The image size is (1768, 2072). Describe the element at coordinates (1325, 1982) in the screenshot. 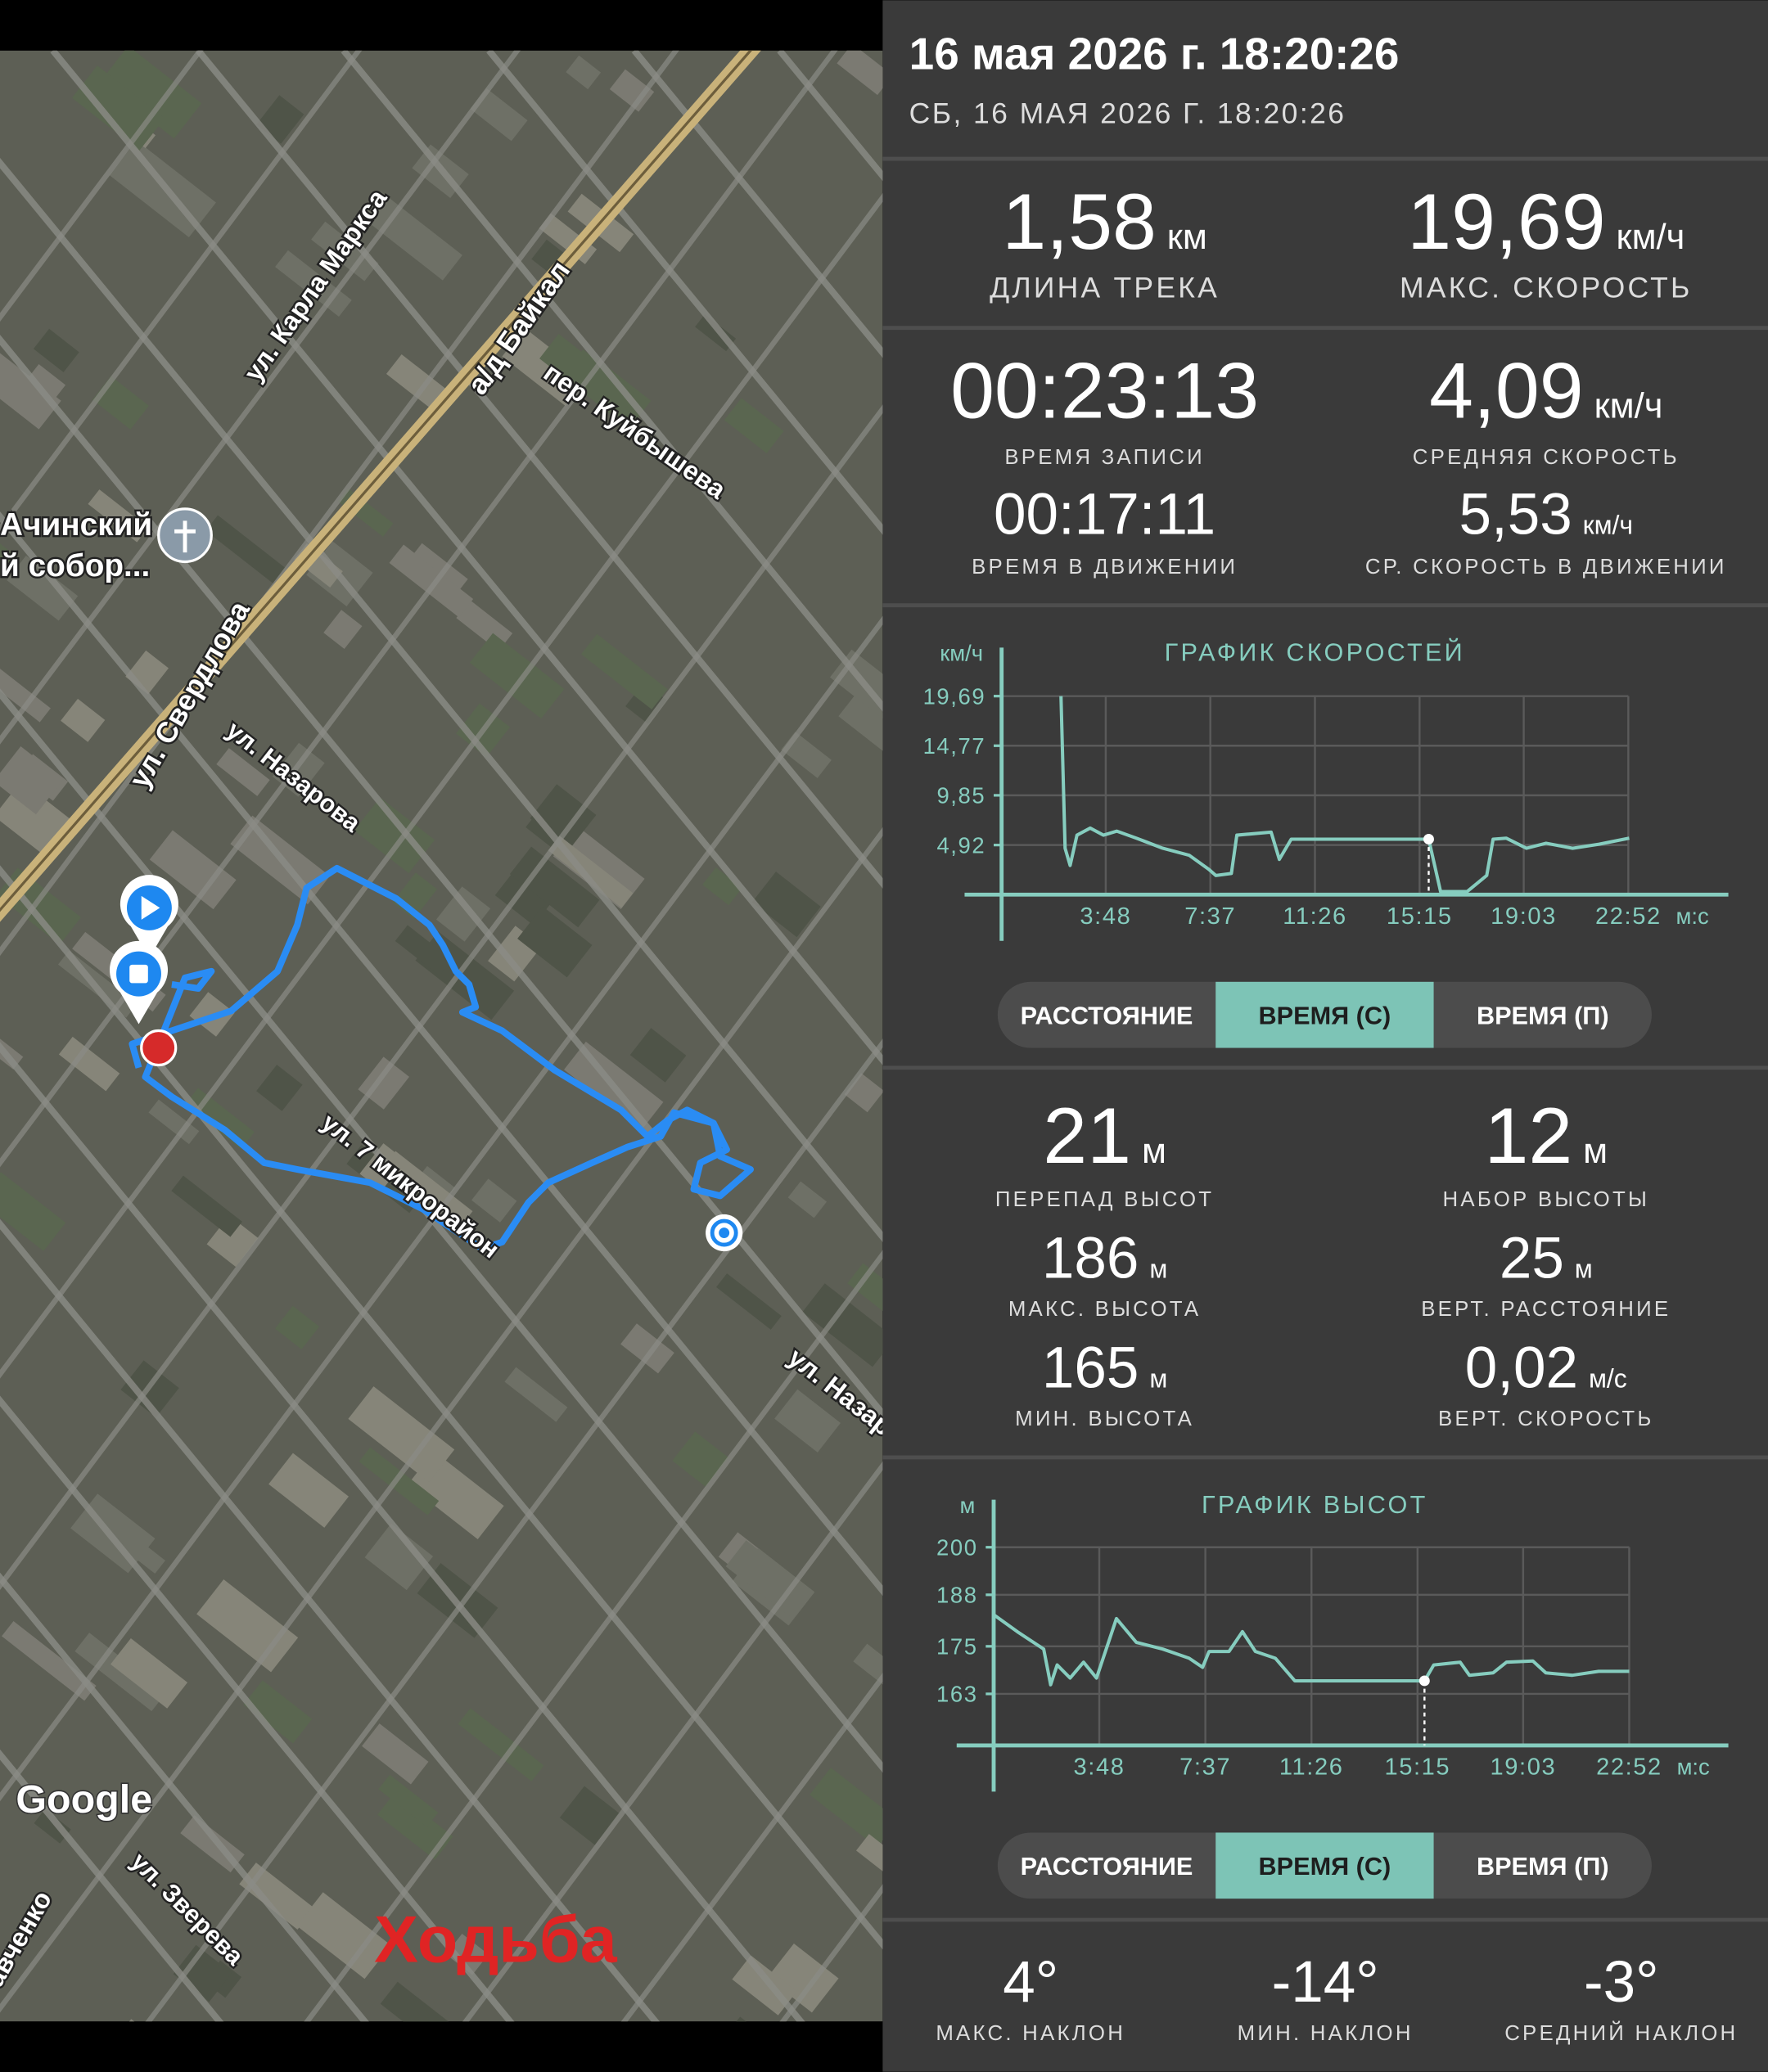

I see `stat-number: -14°` at that location.